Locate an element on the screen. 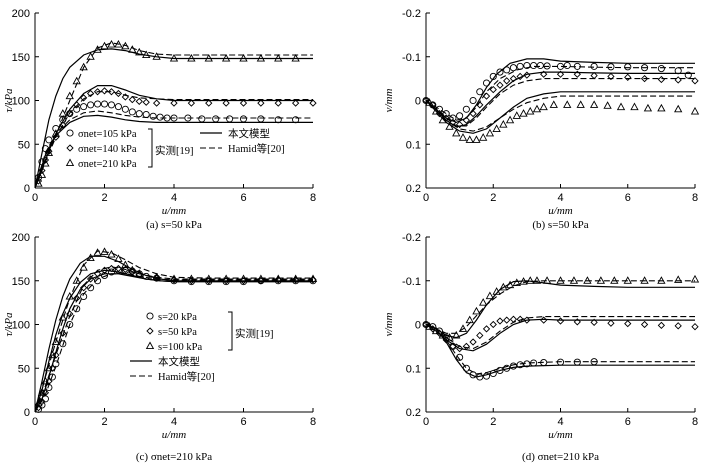 The height and width of the screenshot is (469, 705). legend-bracket is located at coordinates (150, 148).